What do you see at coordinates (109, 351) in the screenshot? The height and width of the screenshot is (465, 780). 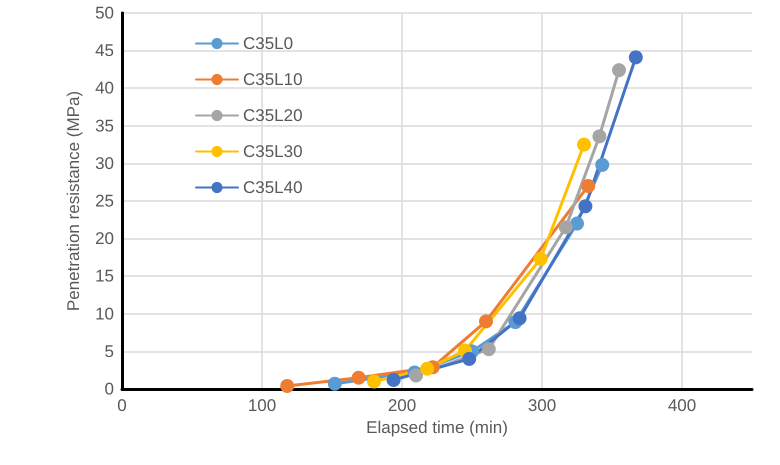 I see `y-tick-label: 5` at bounding box center [109, 351].